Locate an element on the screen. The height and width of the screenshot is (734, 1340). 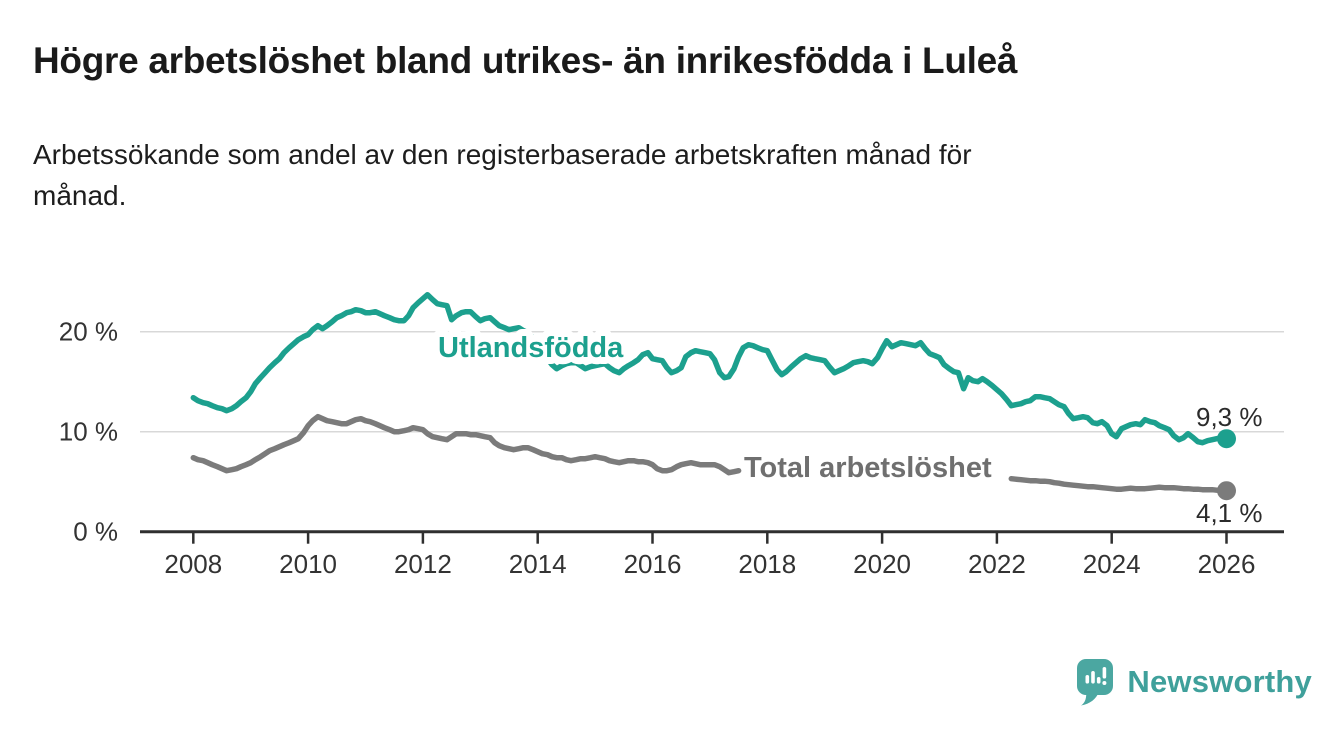
series-label-utlandsfodda: Utlandsfödda is located at coordinates (531, 348).